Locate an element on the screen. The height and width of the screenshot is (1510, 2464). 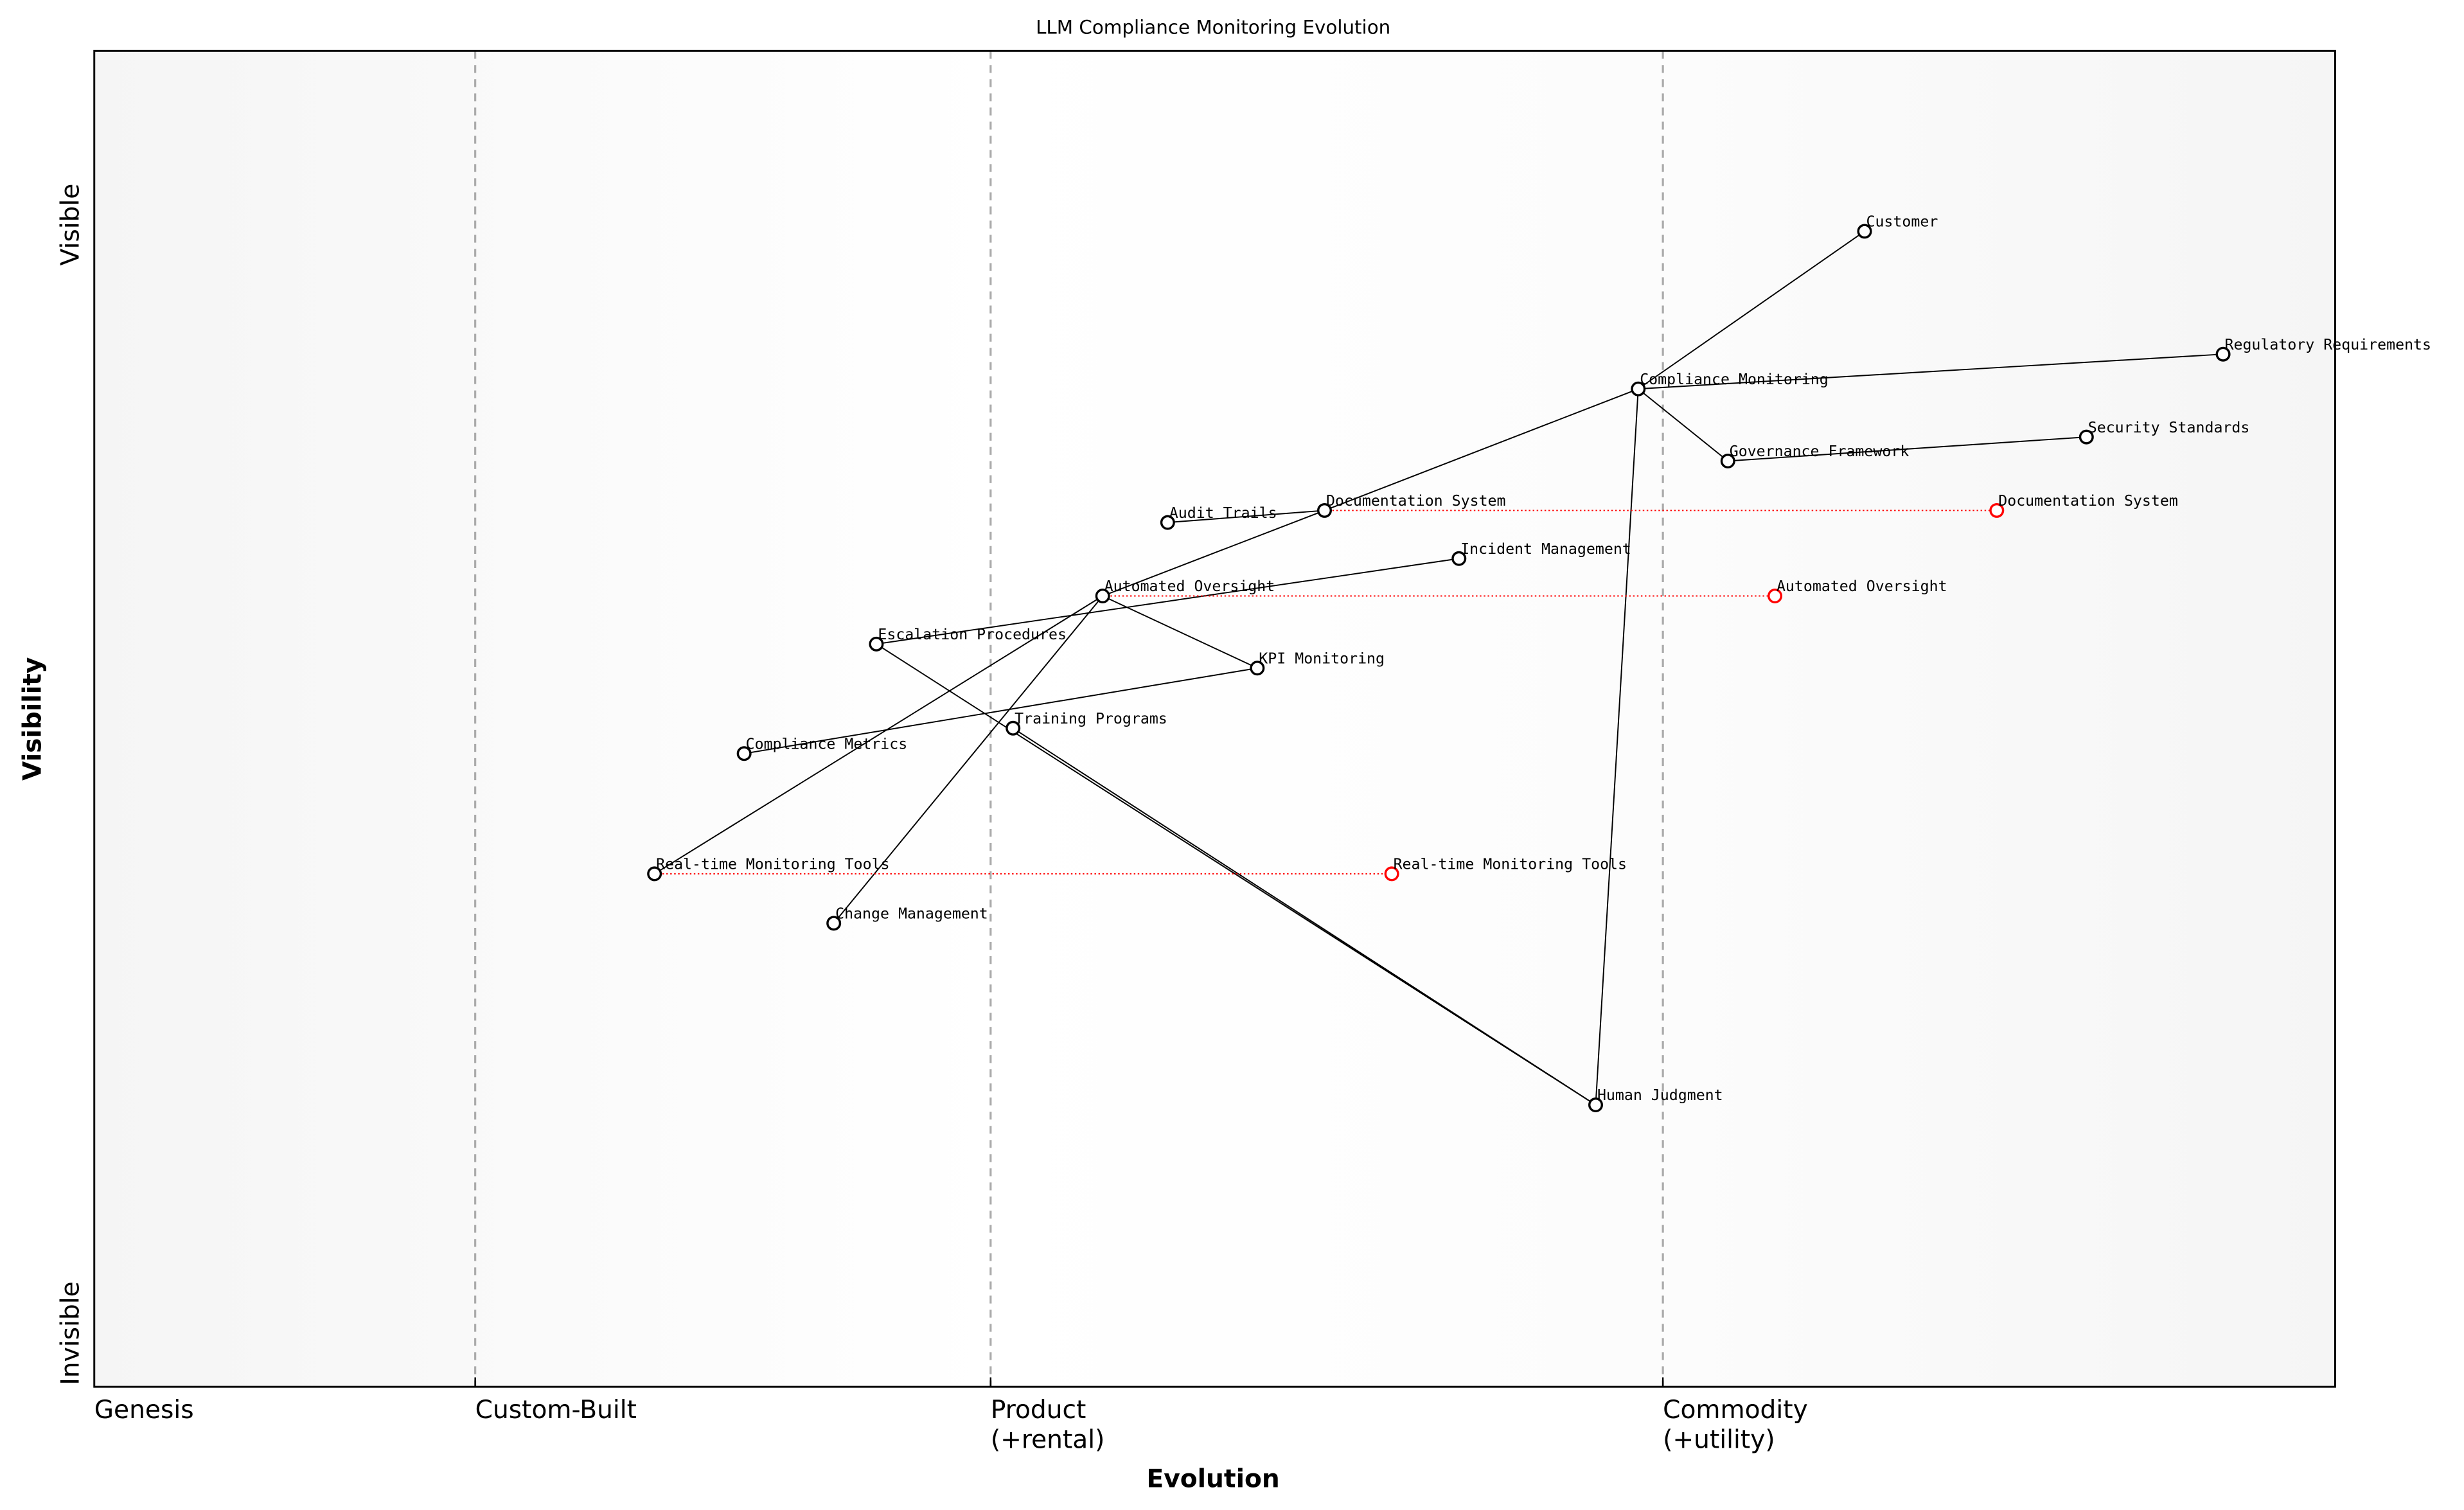
component-label: KPI Monitoring is located at coordinates (1322, 658).